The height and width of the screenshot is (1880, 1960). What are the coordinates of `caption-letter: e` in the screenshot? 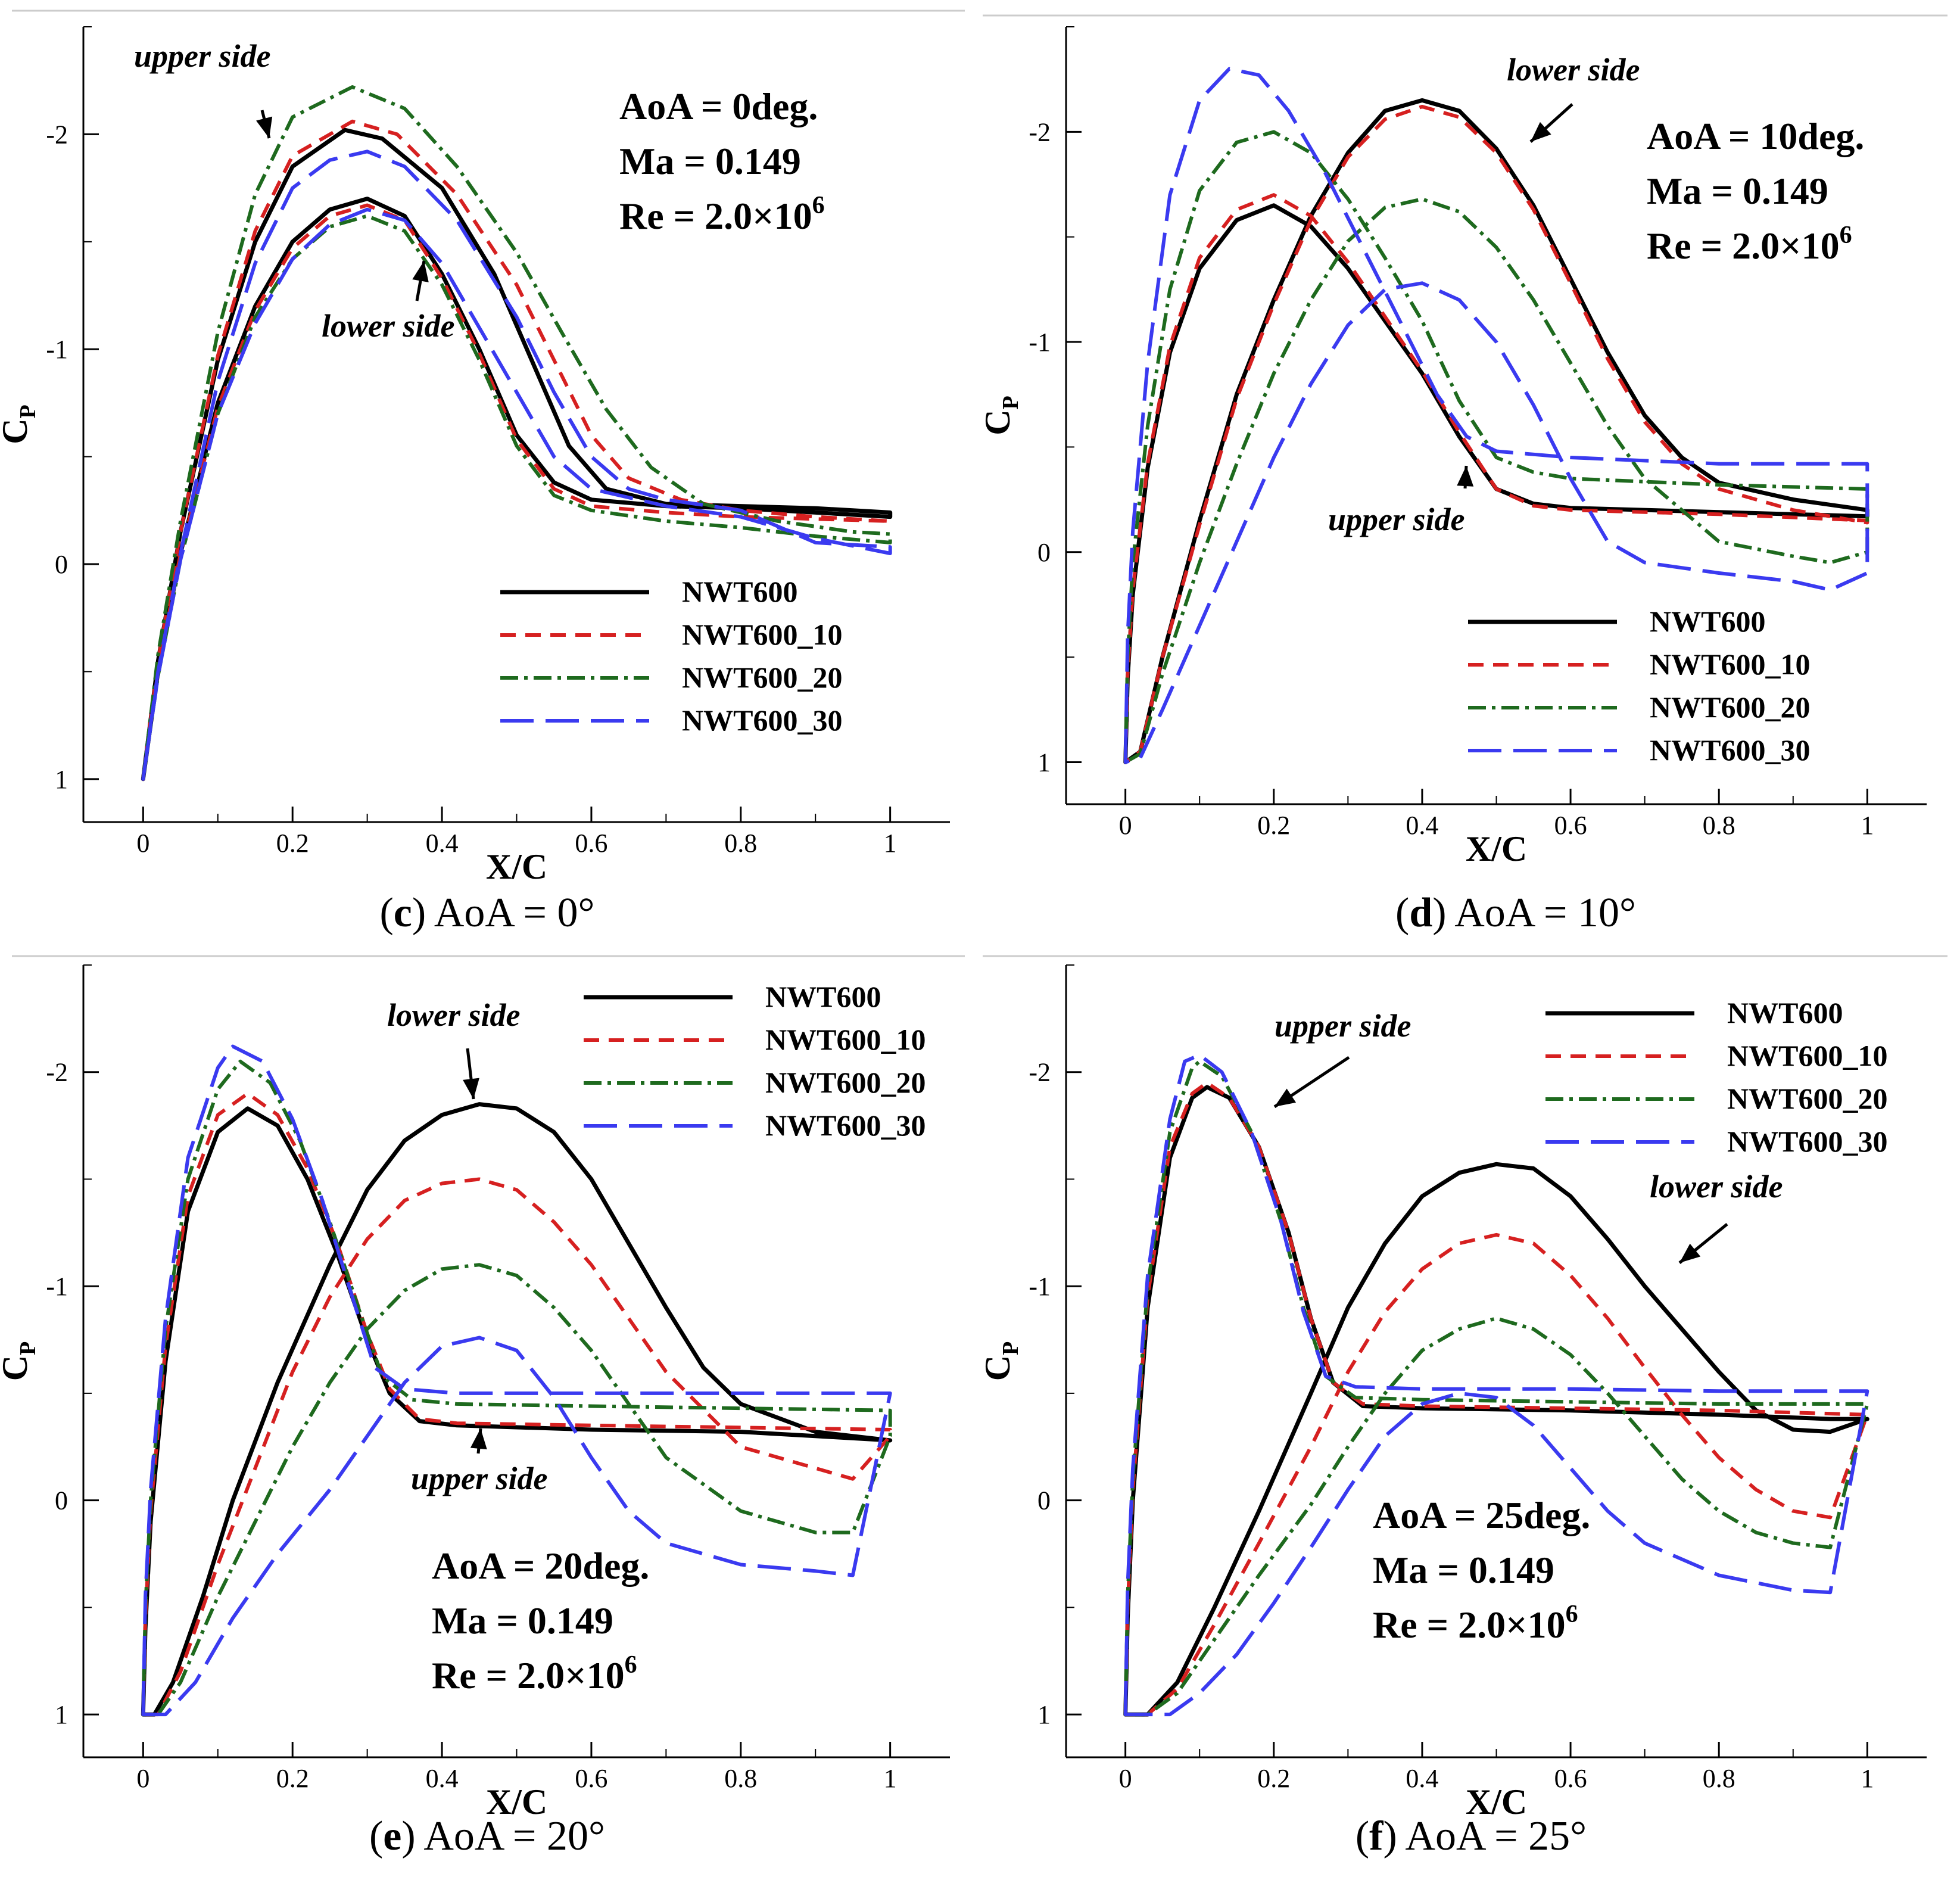 It's located at (392, 1836).